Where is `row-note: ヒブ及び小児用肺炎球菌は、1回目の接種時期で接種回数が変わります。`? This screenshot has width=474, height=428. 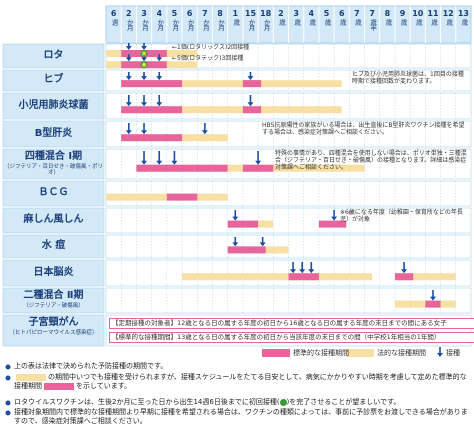 row-note: ヒブ及び小児用肺炎球菌は、1回目の接種時期で接種回数が変わります。 is located at coordinates (408, 78).